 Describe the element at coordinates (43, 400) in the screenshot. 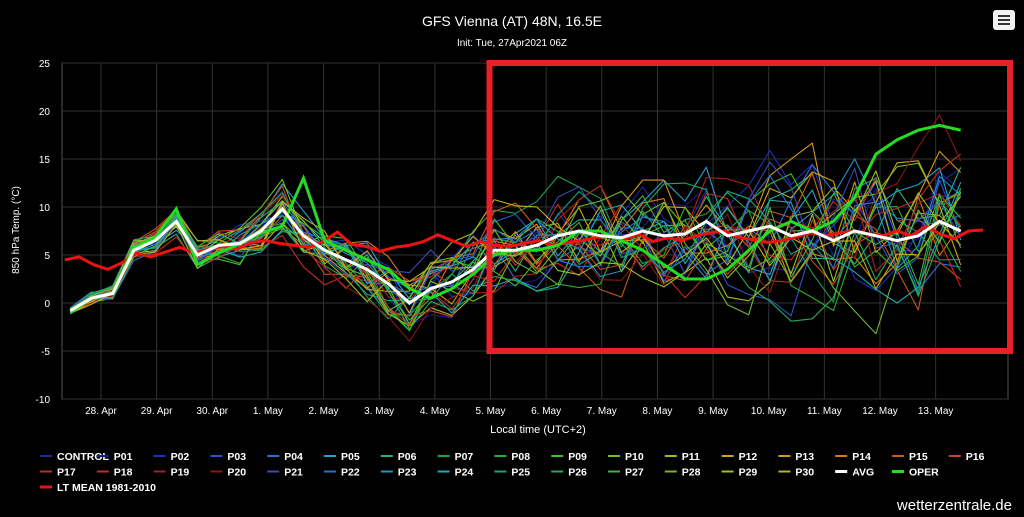

I see `y-tick-label: -10` at that location.